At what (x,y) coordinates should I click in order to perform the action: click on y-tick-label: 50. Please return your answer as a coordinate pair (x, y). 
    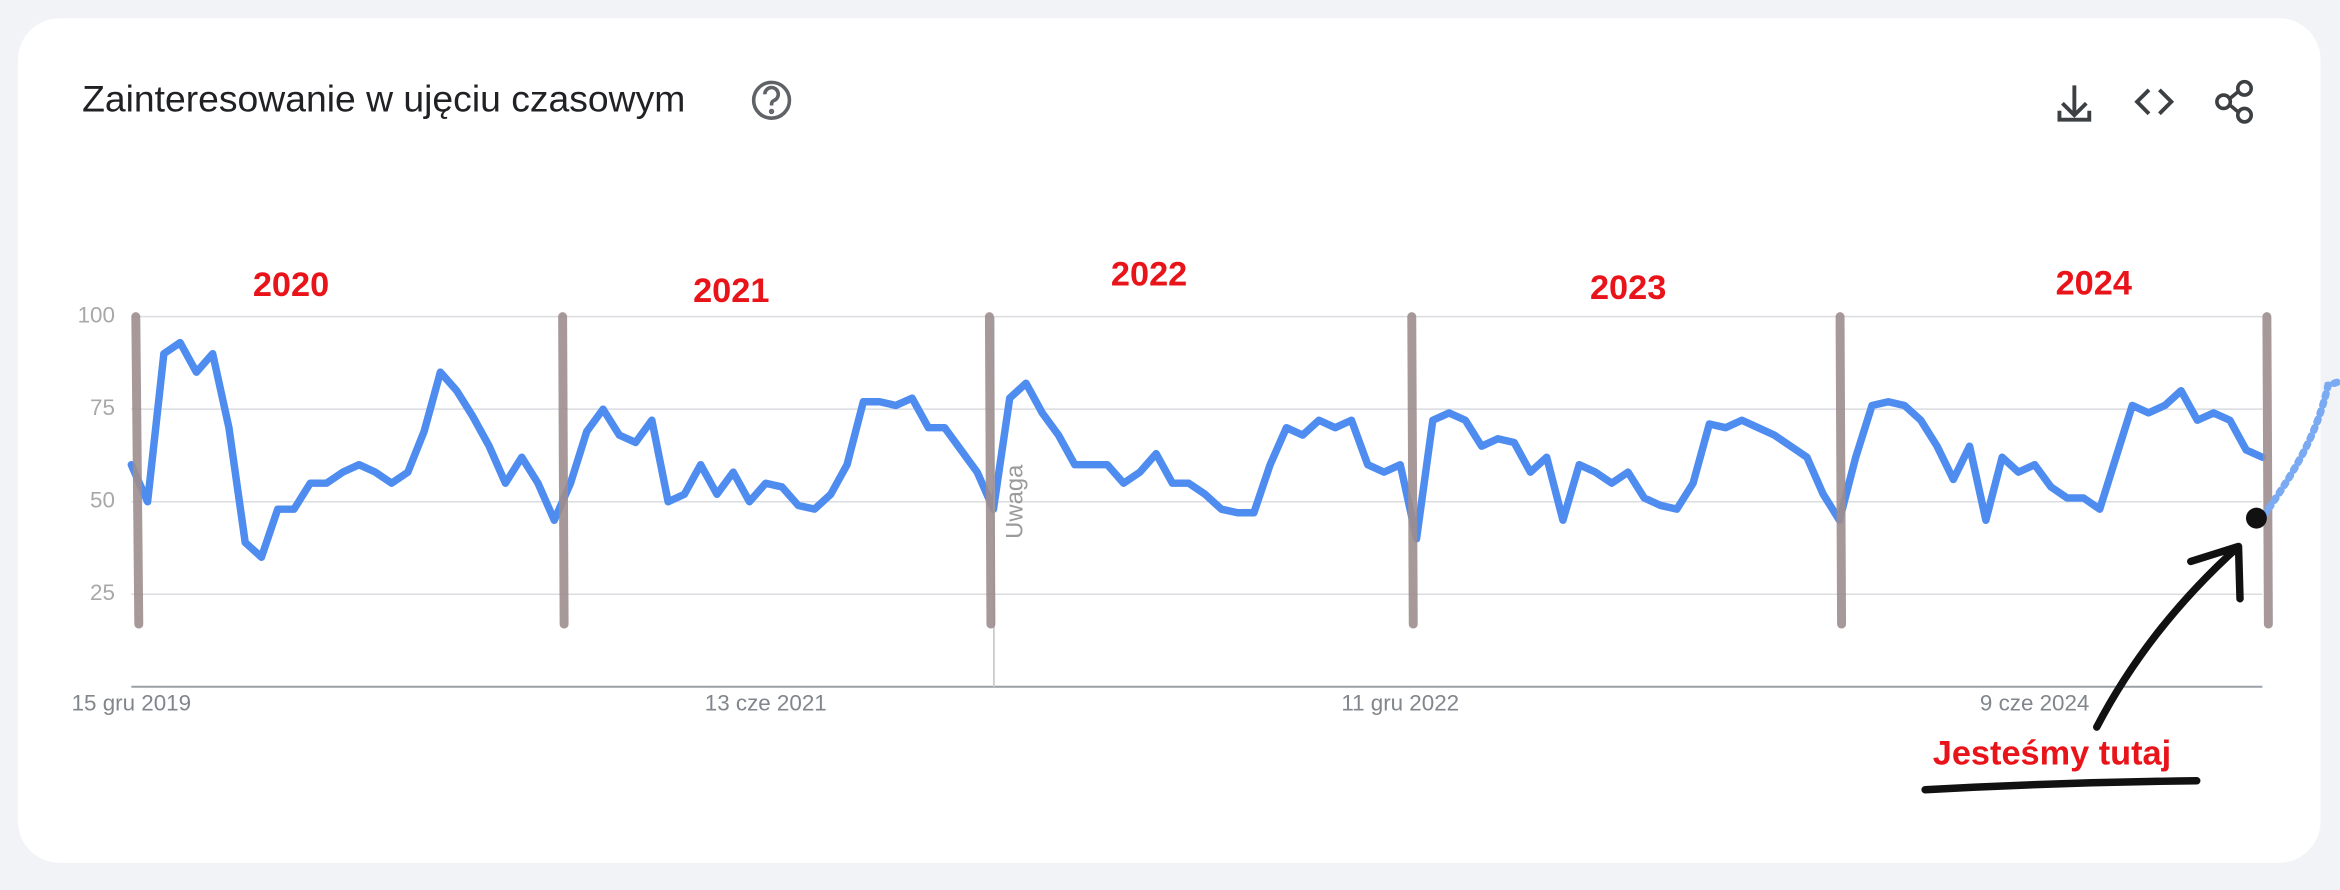
    Looking at the image, I should click on (102, 500).